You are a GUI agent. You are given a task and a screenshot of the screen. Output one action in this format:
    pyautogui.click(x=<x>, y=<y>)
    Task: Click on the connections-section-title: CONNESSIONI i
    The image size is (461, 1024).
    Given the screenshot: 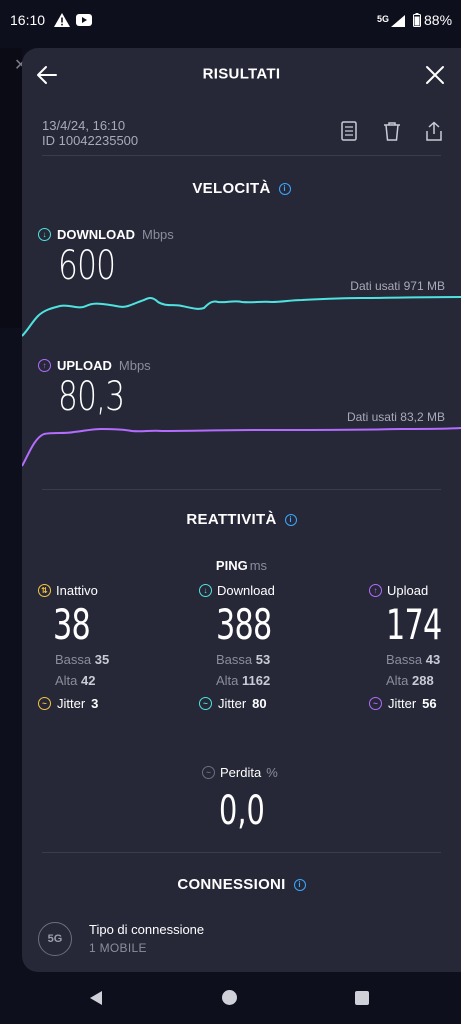 What is the action you would take?
    pyautogui.click(x=241, y=884)
    